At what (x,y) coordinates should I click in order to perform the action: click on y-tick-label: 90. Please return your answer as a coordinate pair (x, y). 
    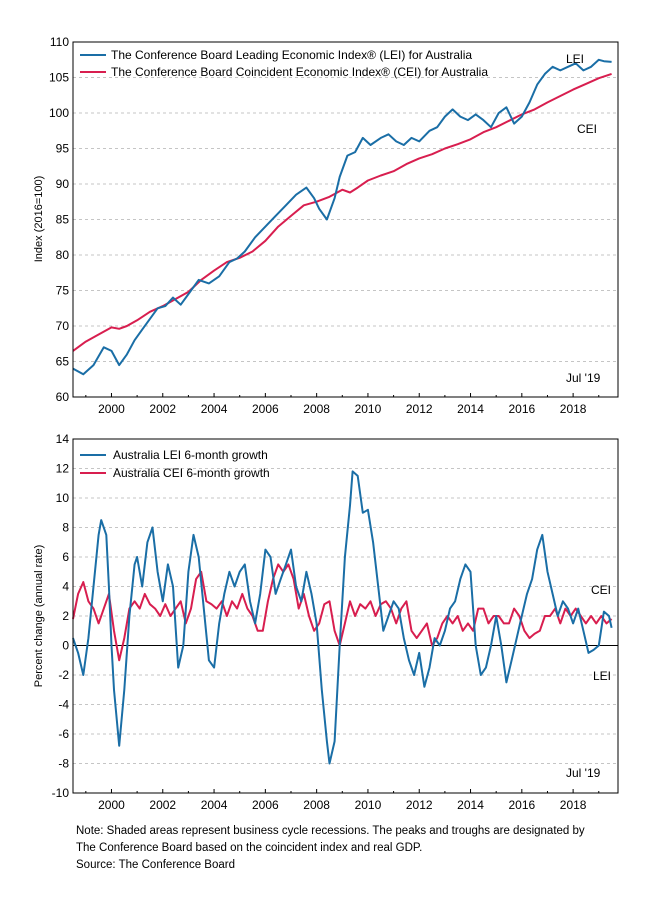
    Looking at the image, I should click on (63, 184).